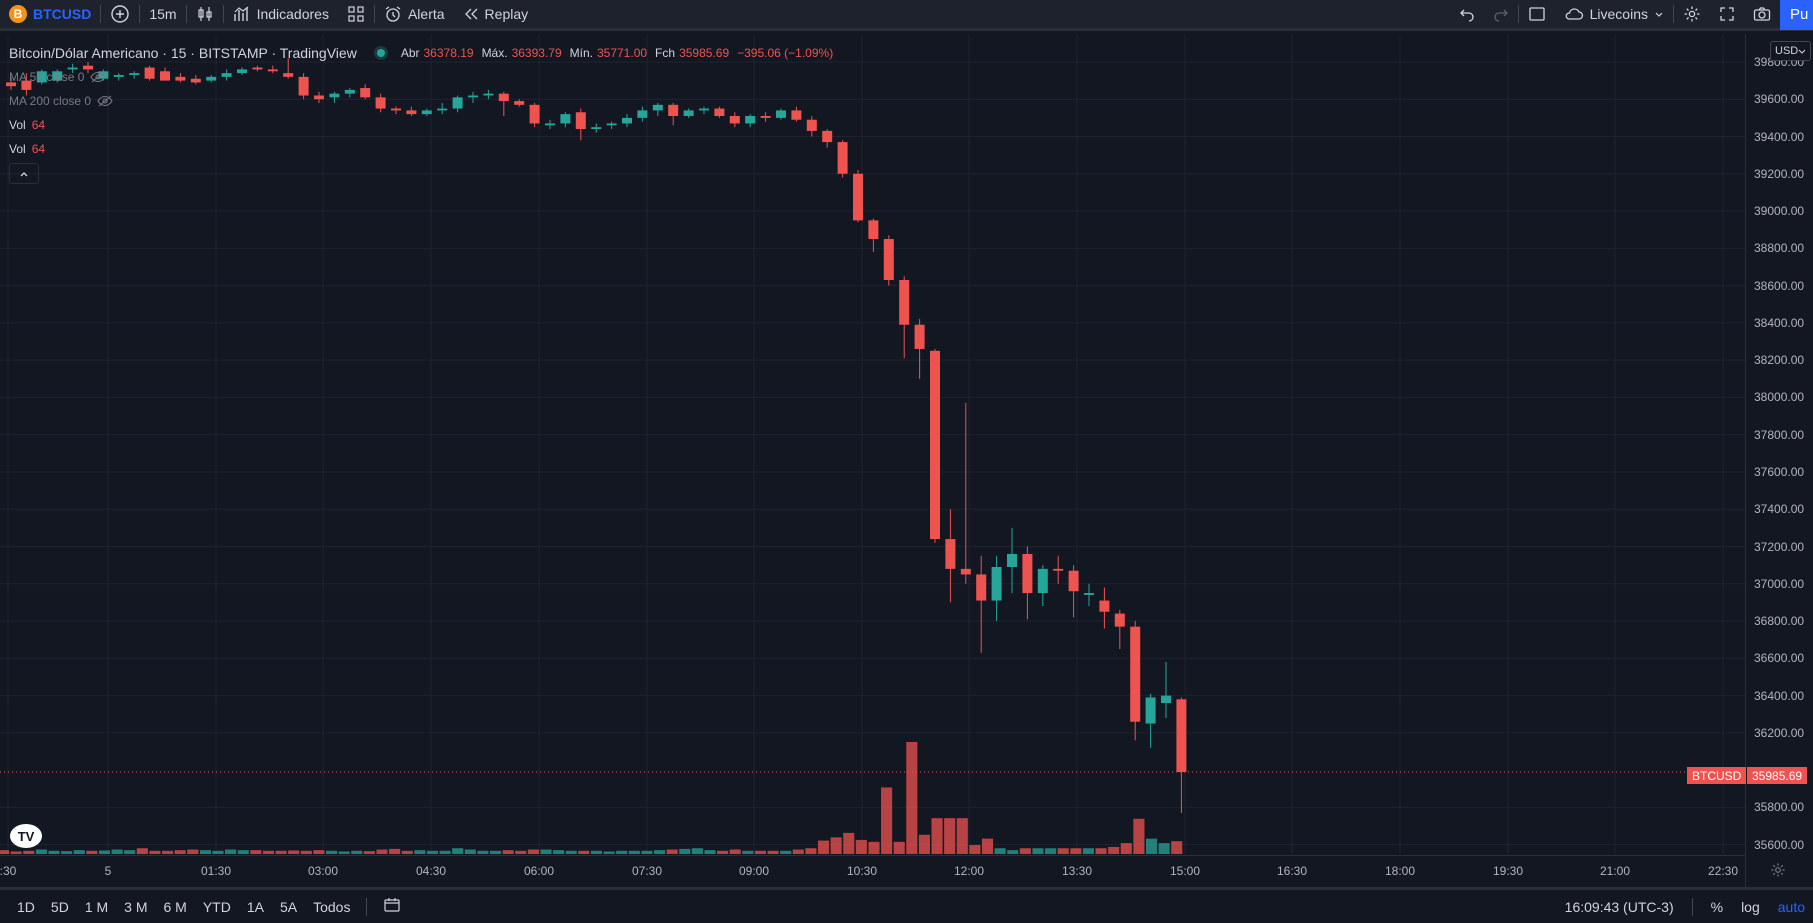 The image size is (1813, 923). What do you see at coordinates (1659, 14) in the screenshot?
I see `chevron-down-icon` at bounding box center [1659, 14].